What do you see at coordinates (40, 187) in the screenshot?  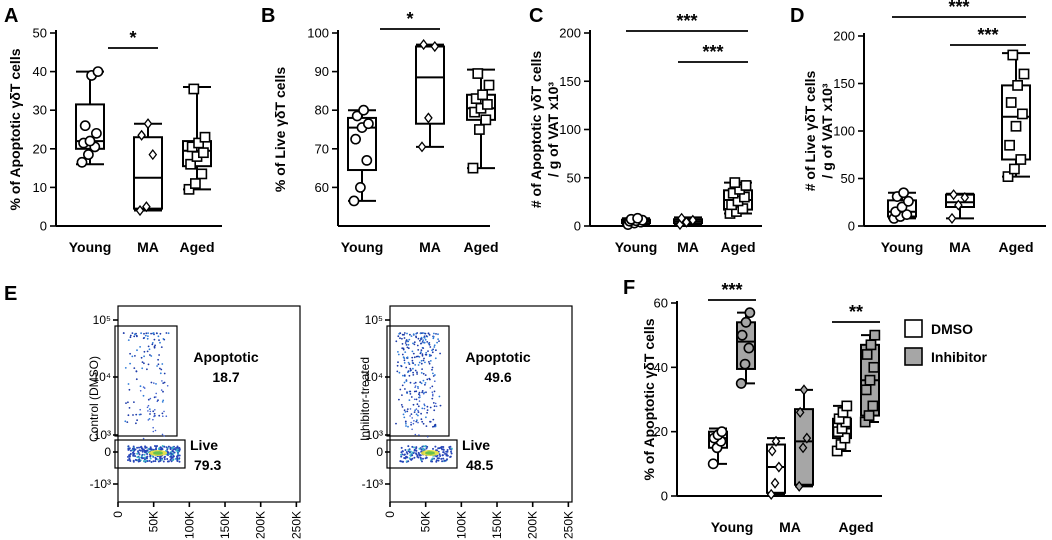 I see `y-tick-label: 10` at bounding box center [40, 187].